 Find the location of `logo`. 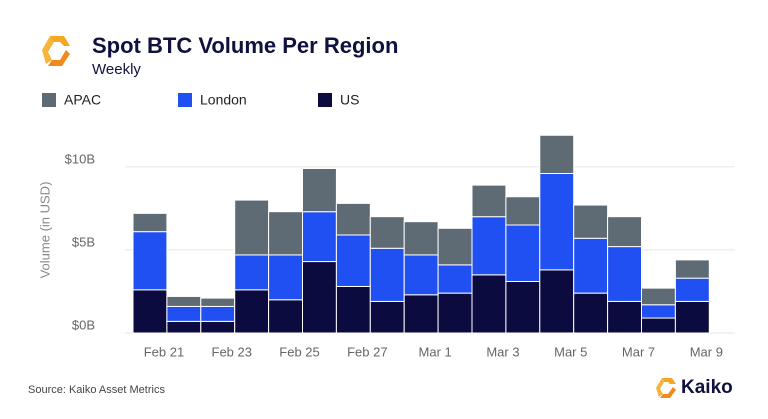

logo is located at coordinates (56, 51).